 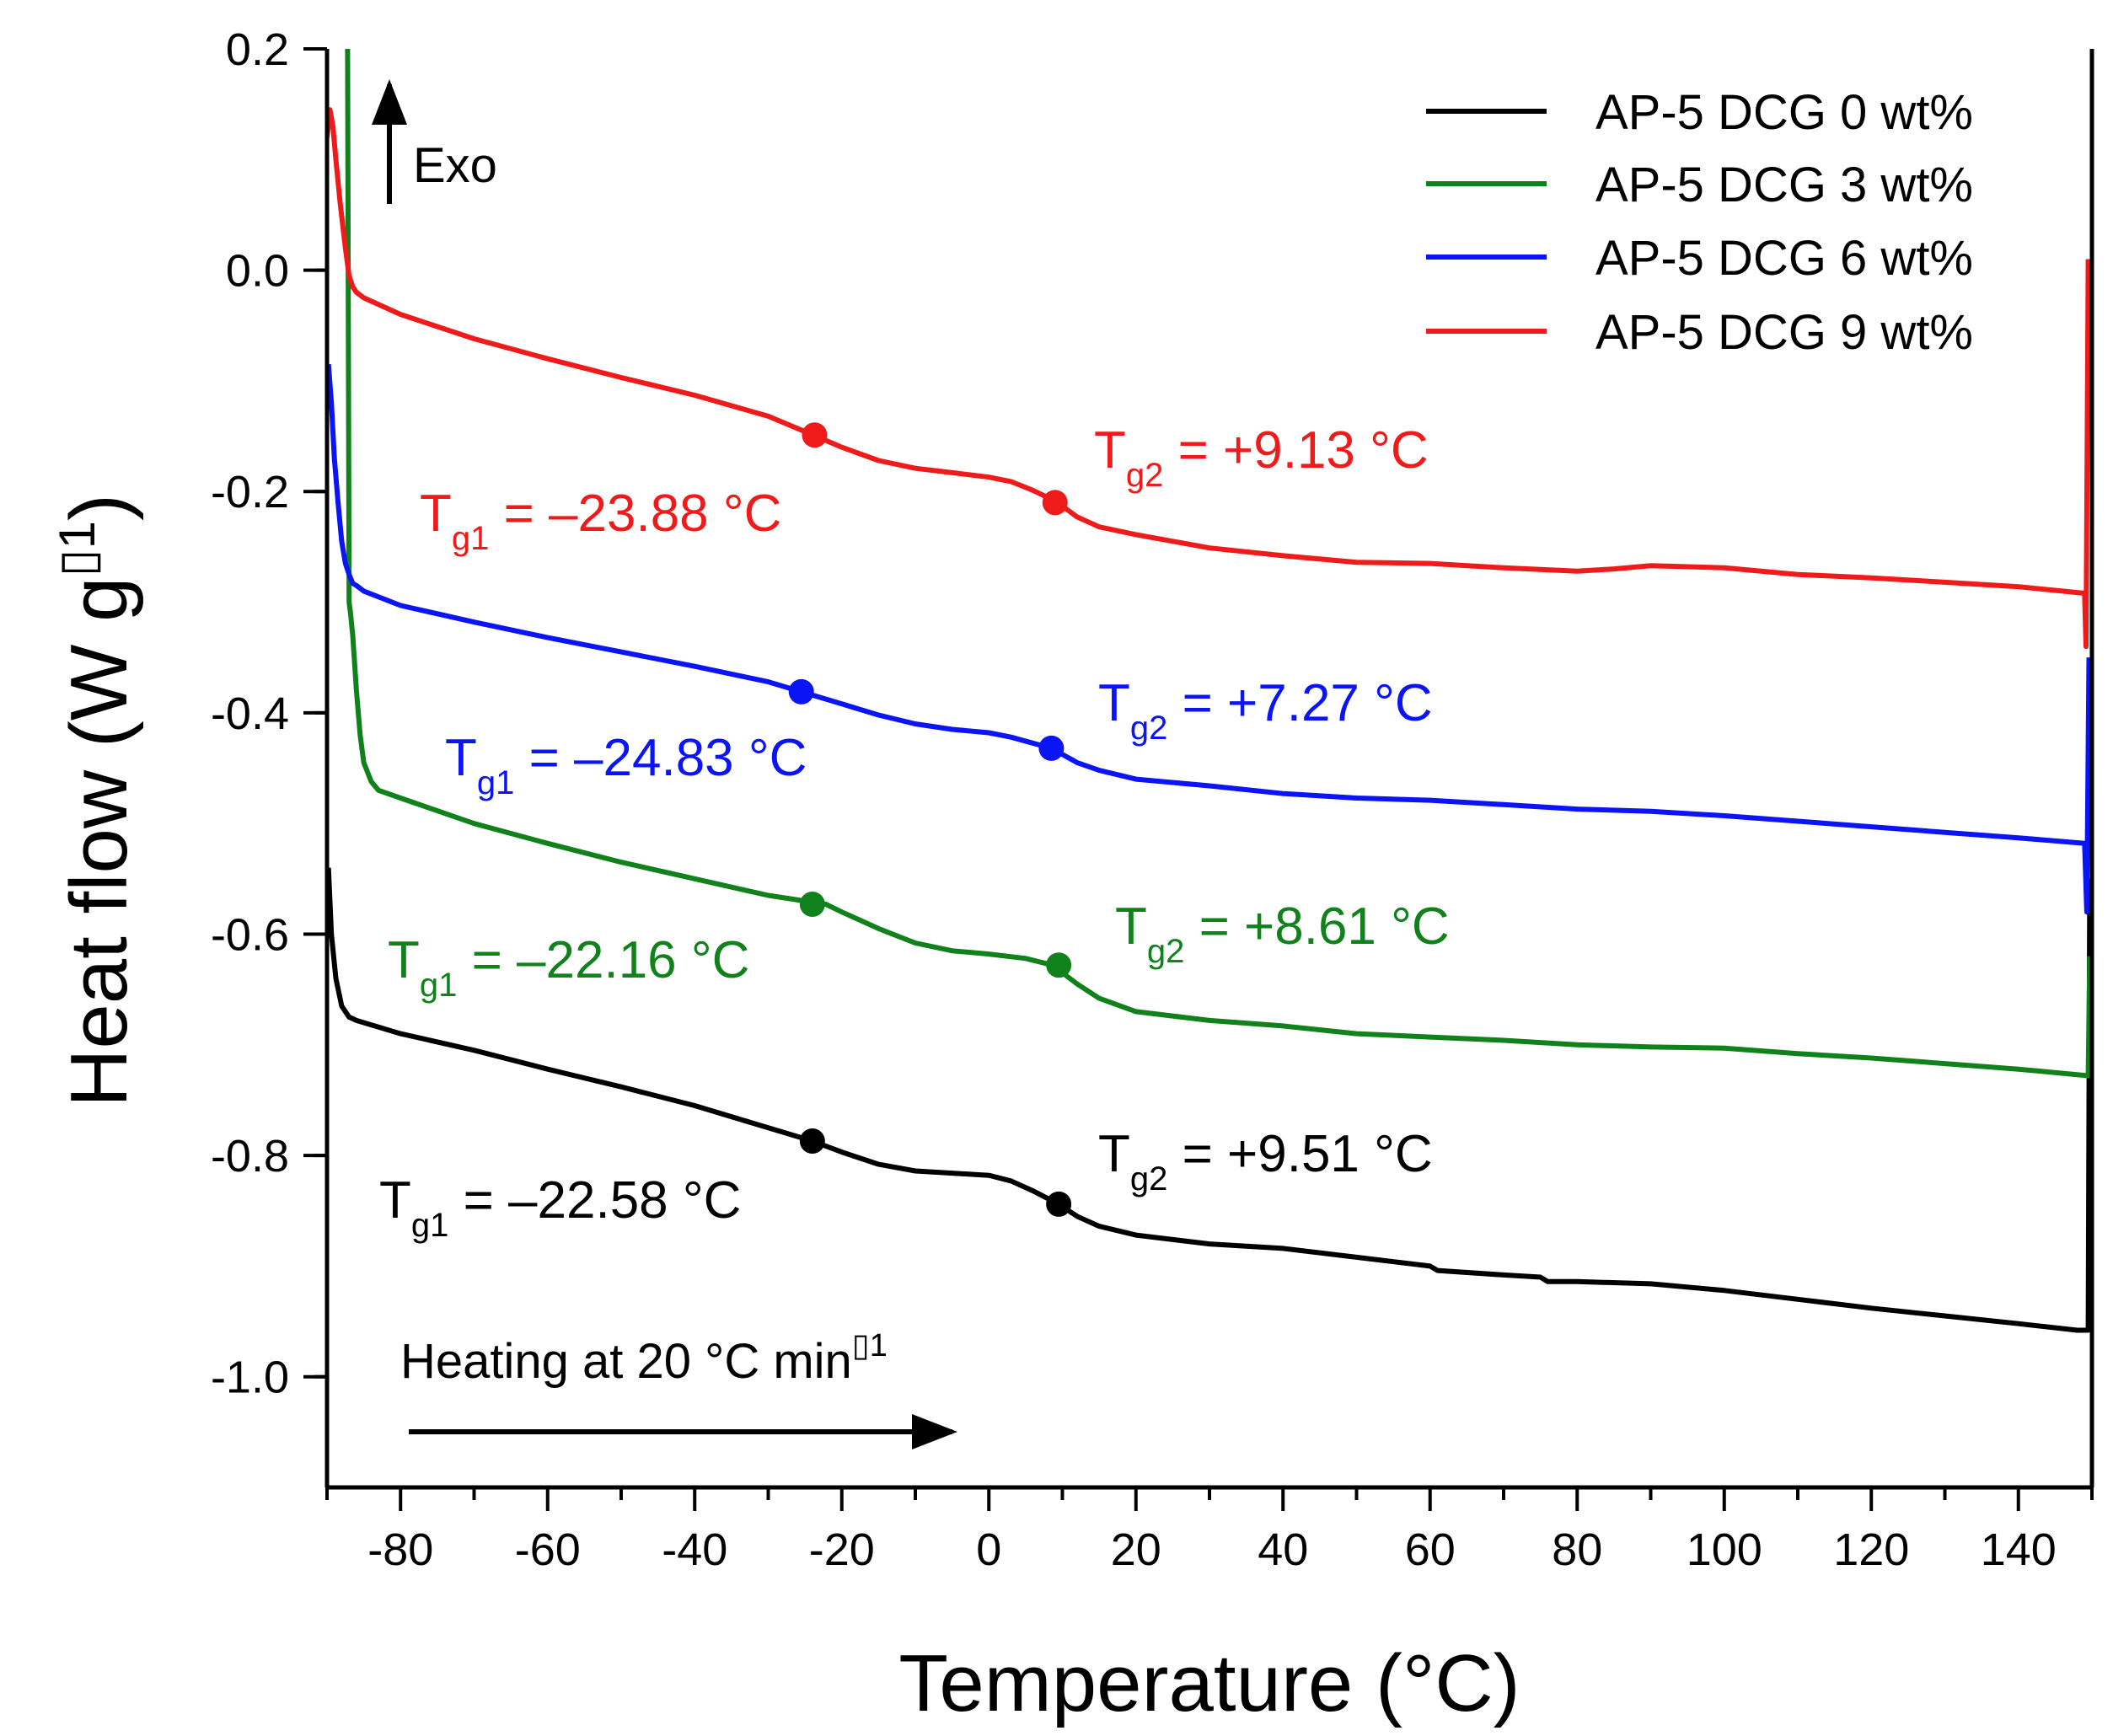 I want to click on y-tick-label: -1.0, so click(x=250, y=1378).